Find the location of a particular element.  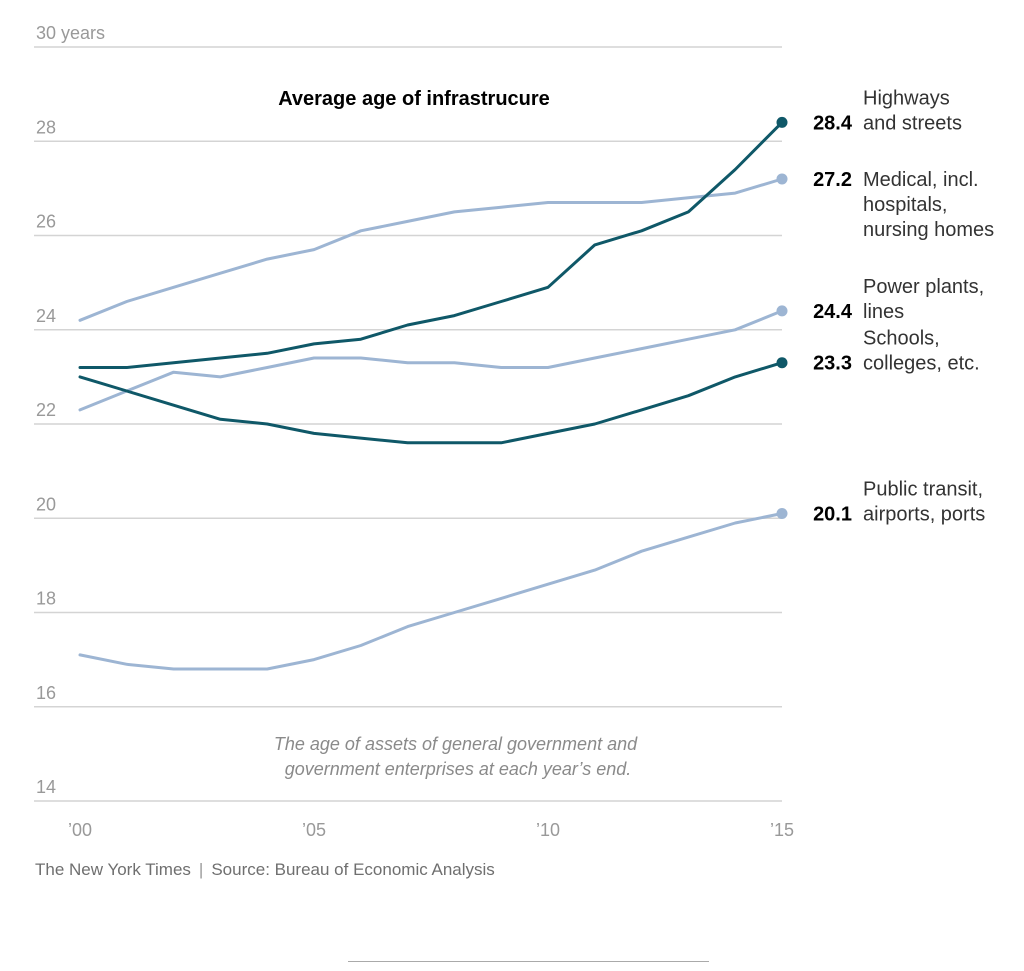

y-tick-label: 28 is located at coordinates (46, 127).